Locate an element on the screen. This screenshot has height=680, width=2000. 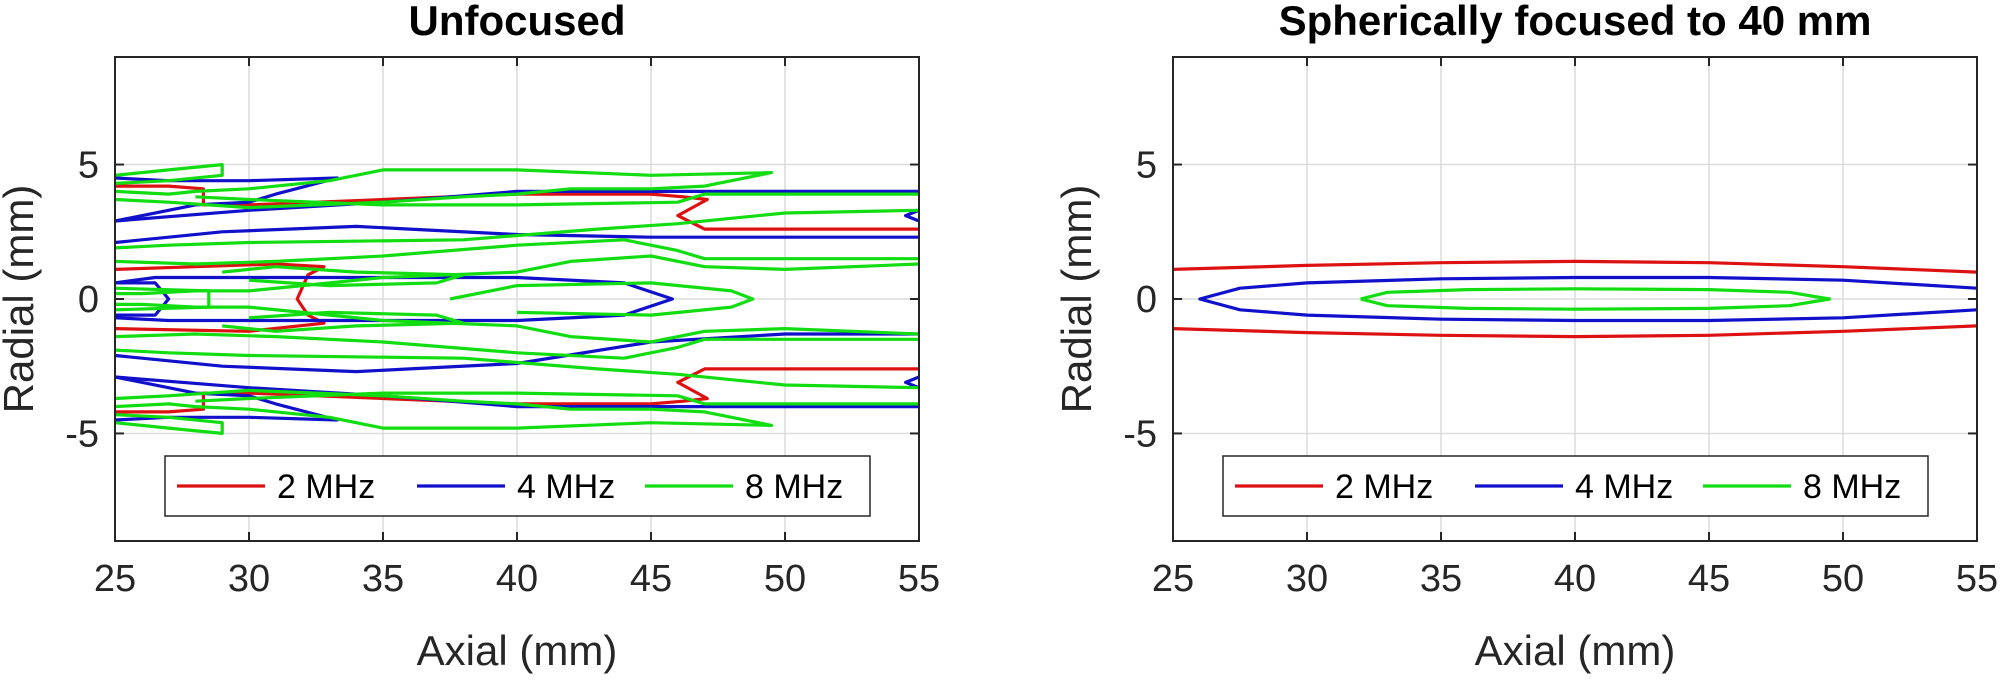
chart-title: Unfocused is located at coordinates (516, 22).